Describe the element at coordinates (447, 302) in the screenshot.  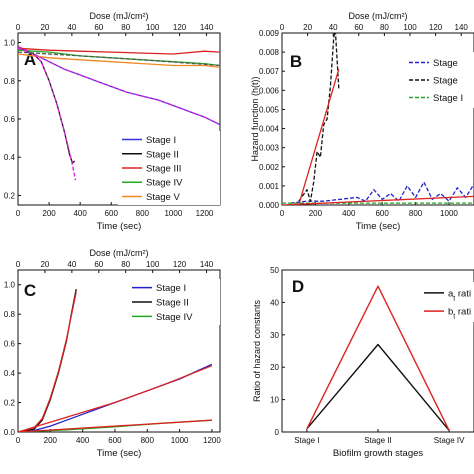
I see `legend-box` at that location.